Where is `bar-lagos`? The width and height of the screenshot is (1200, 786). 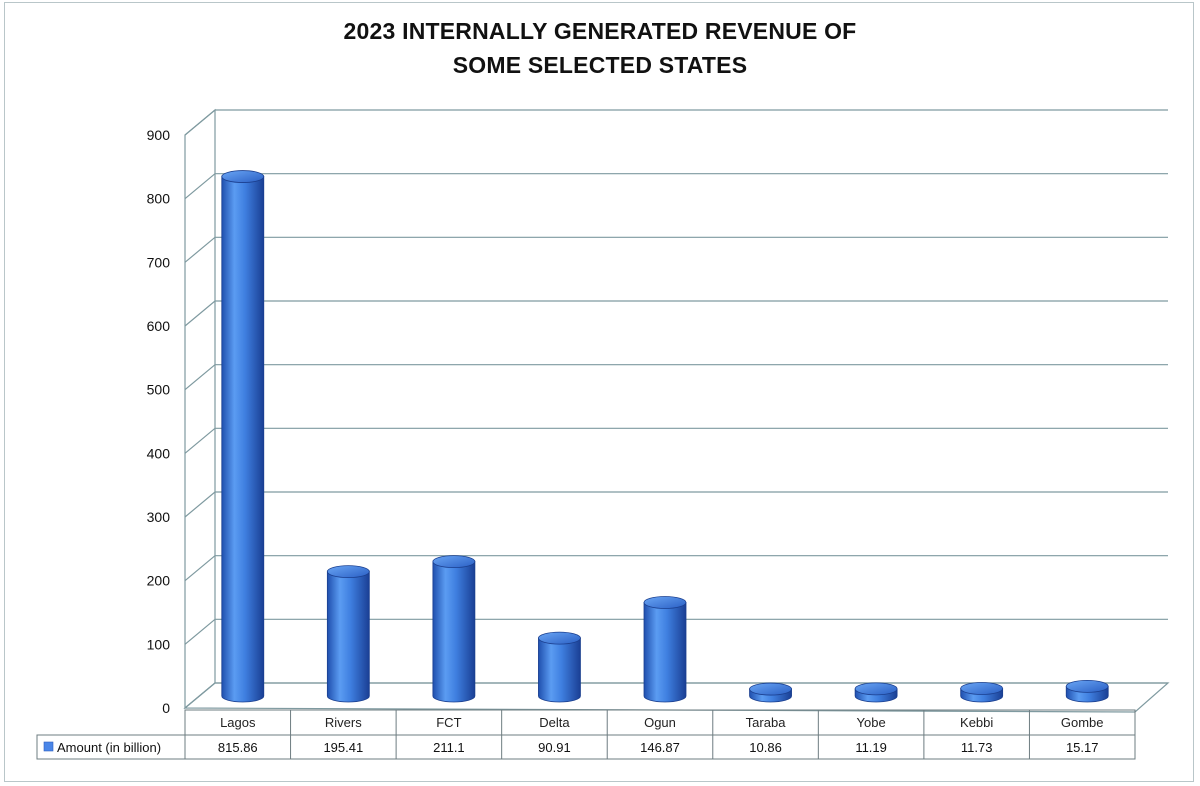
bar-lagos is located at coordinates (243, 436).